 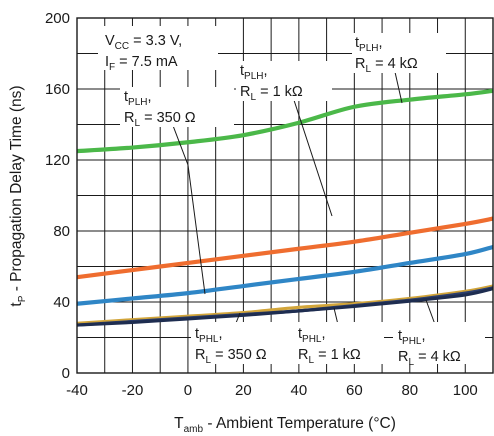 I want to click on condition-if: IF = 7.5 mA, so click(x=141, y=63).